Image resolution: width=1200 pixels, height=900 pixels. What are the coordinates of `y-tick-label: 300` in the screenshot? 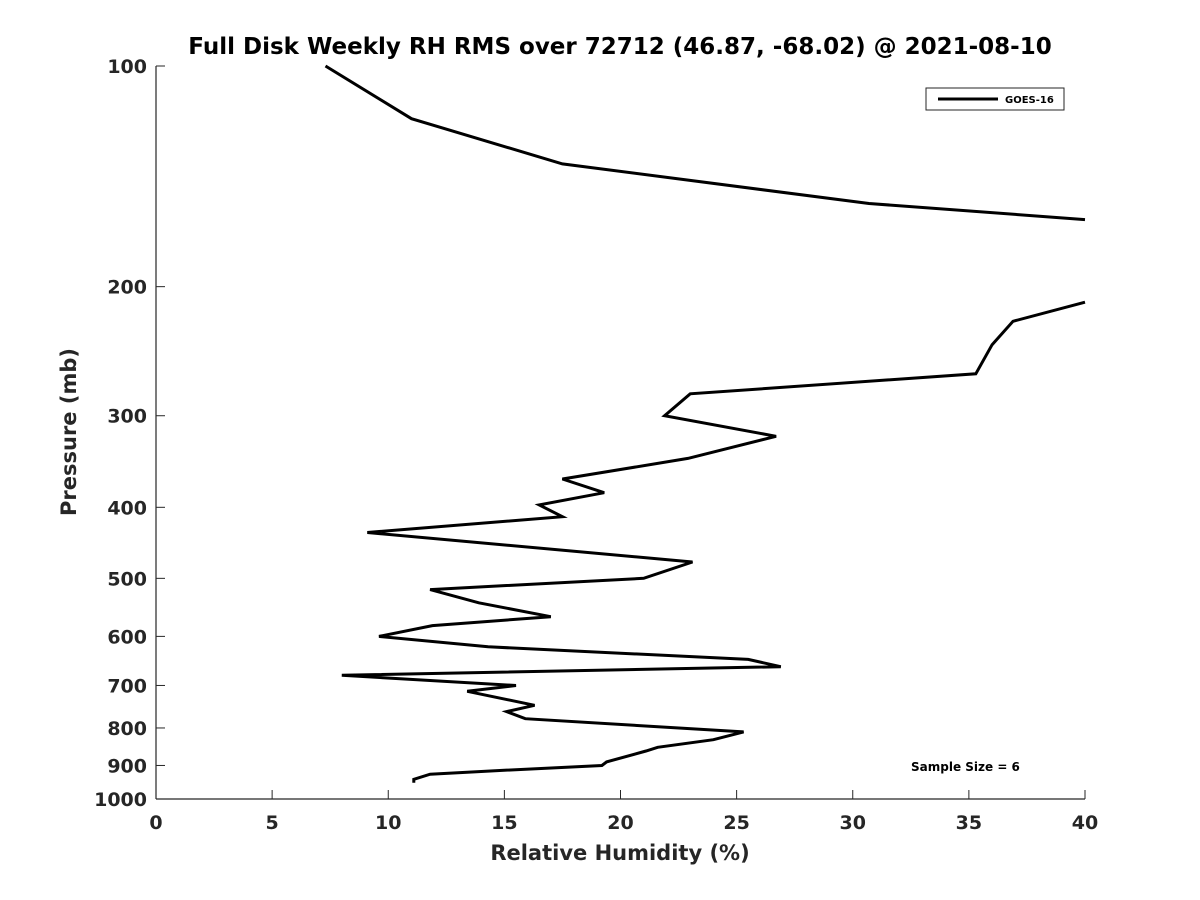 It's located at (127, 417).